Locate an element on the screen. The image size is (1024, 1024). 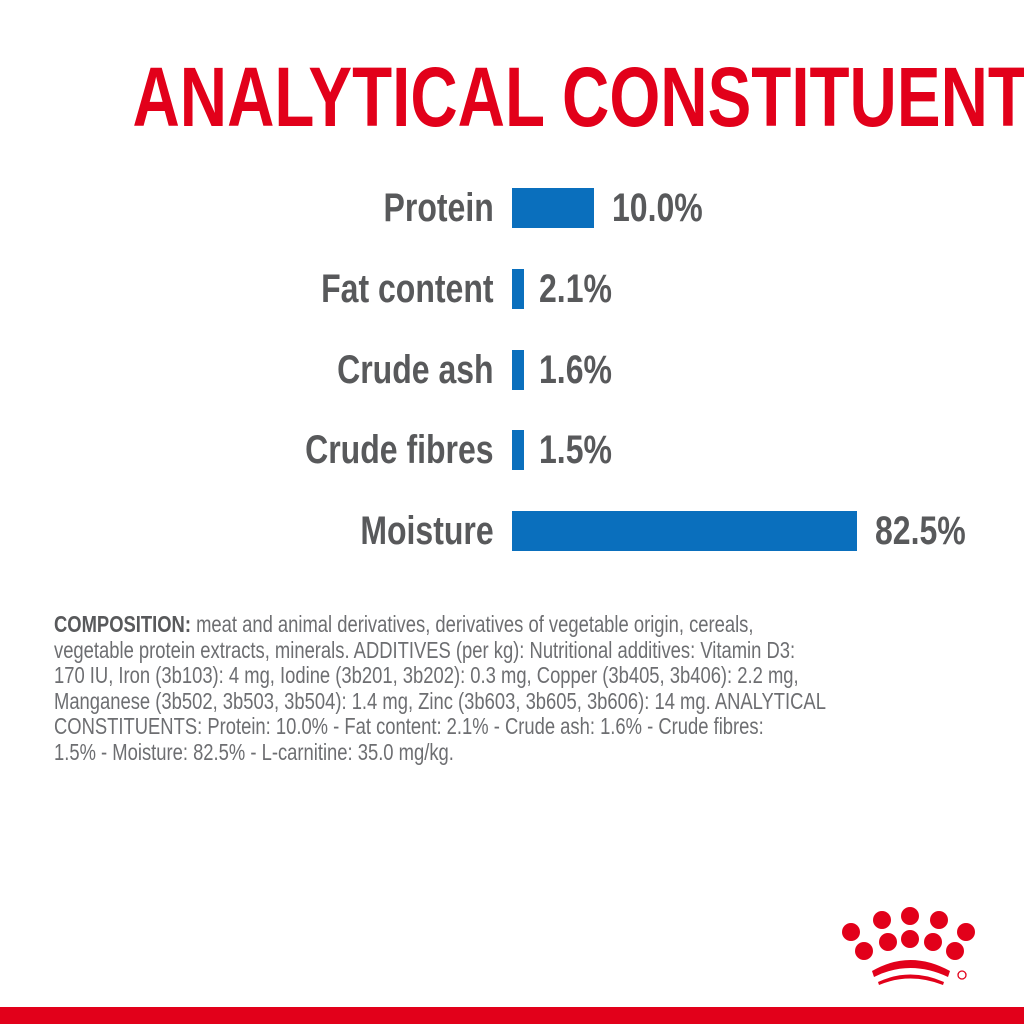
category-label: Fat content is located at coordinates (407, 289).